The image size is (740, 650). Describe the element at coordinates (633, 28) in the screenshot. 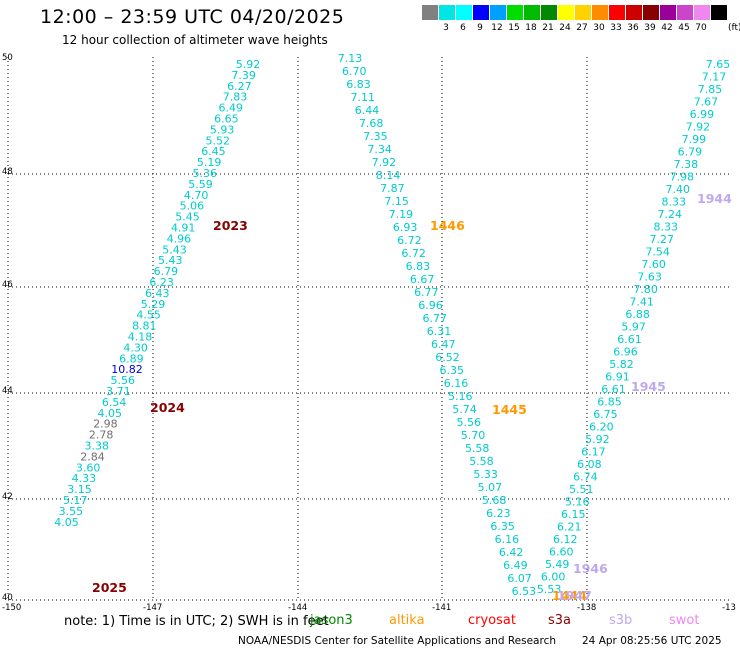

I see `legend-label: 36` at that location.